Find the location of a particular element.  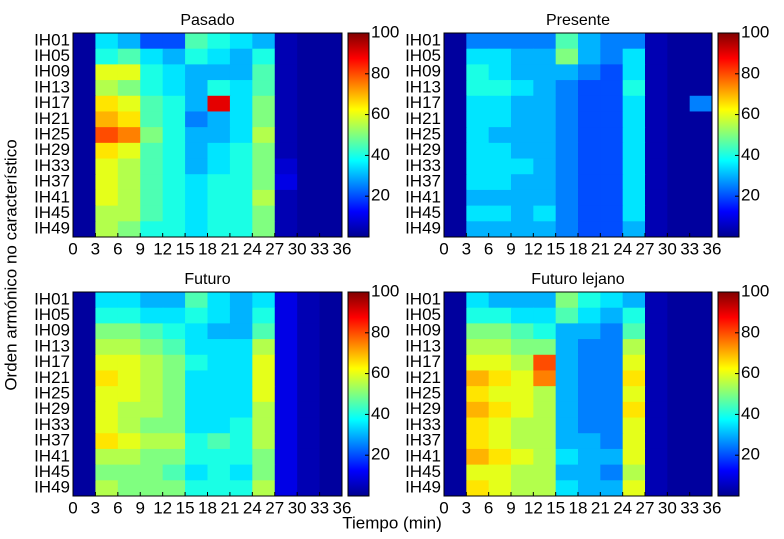

x-tick-label: 3 is located at coordinates (95, 507).